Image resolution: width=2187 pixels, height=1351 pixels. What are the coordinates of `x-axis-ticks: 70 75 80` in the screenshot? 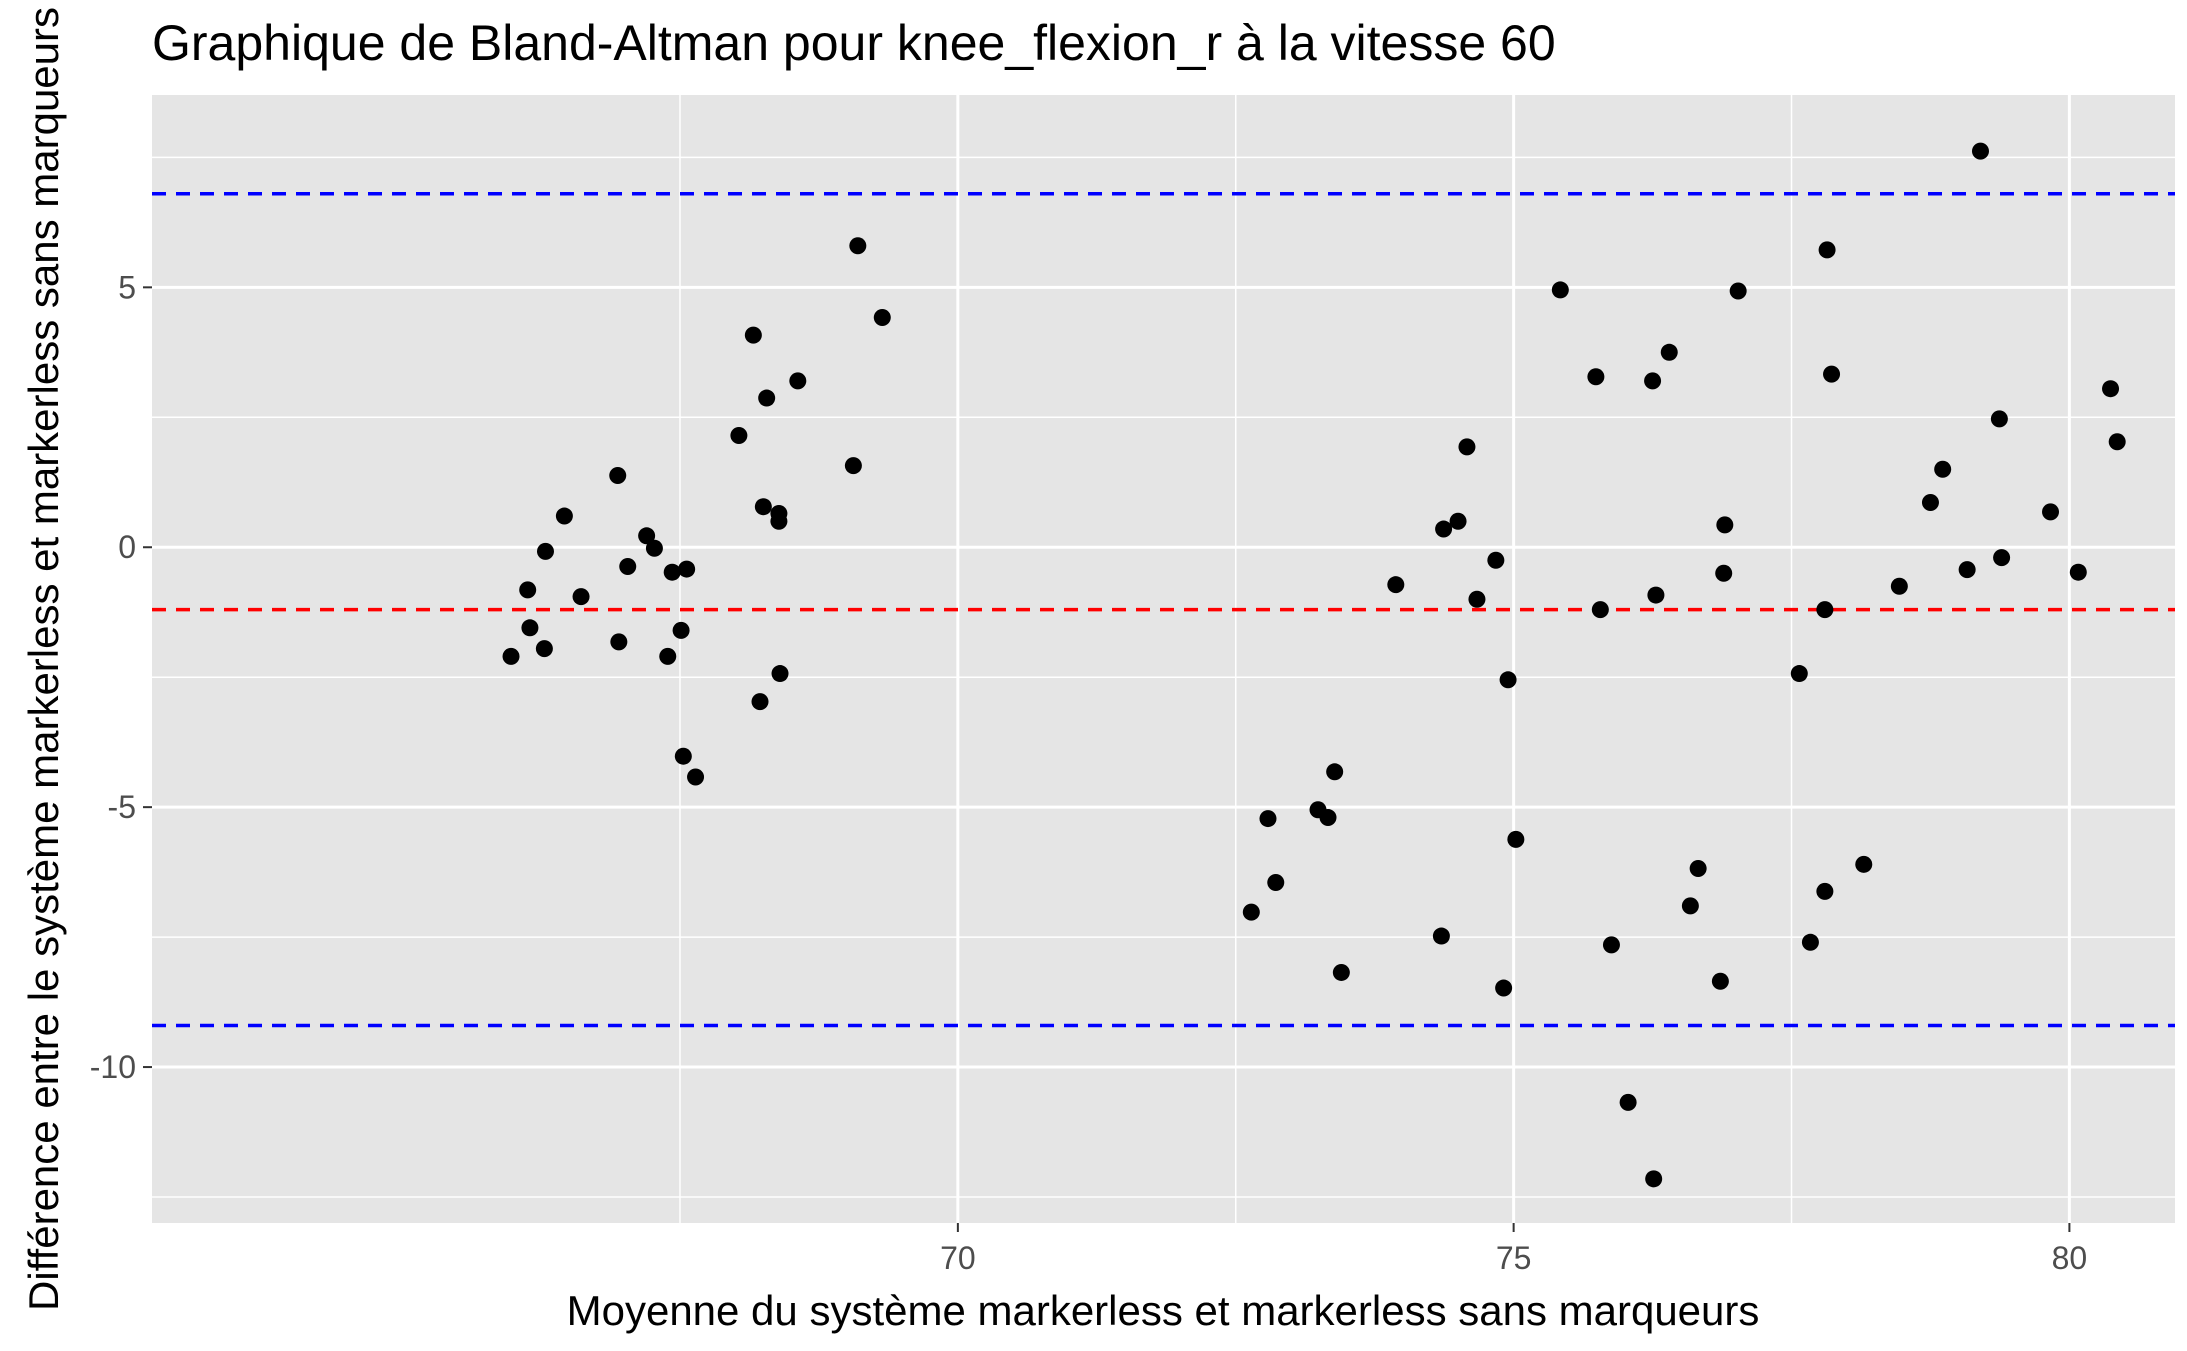 It's located at (1513, 1249).